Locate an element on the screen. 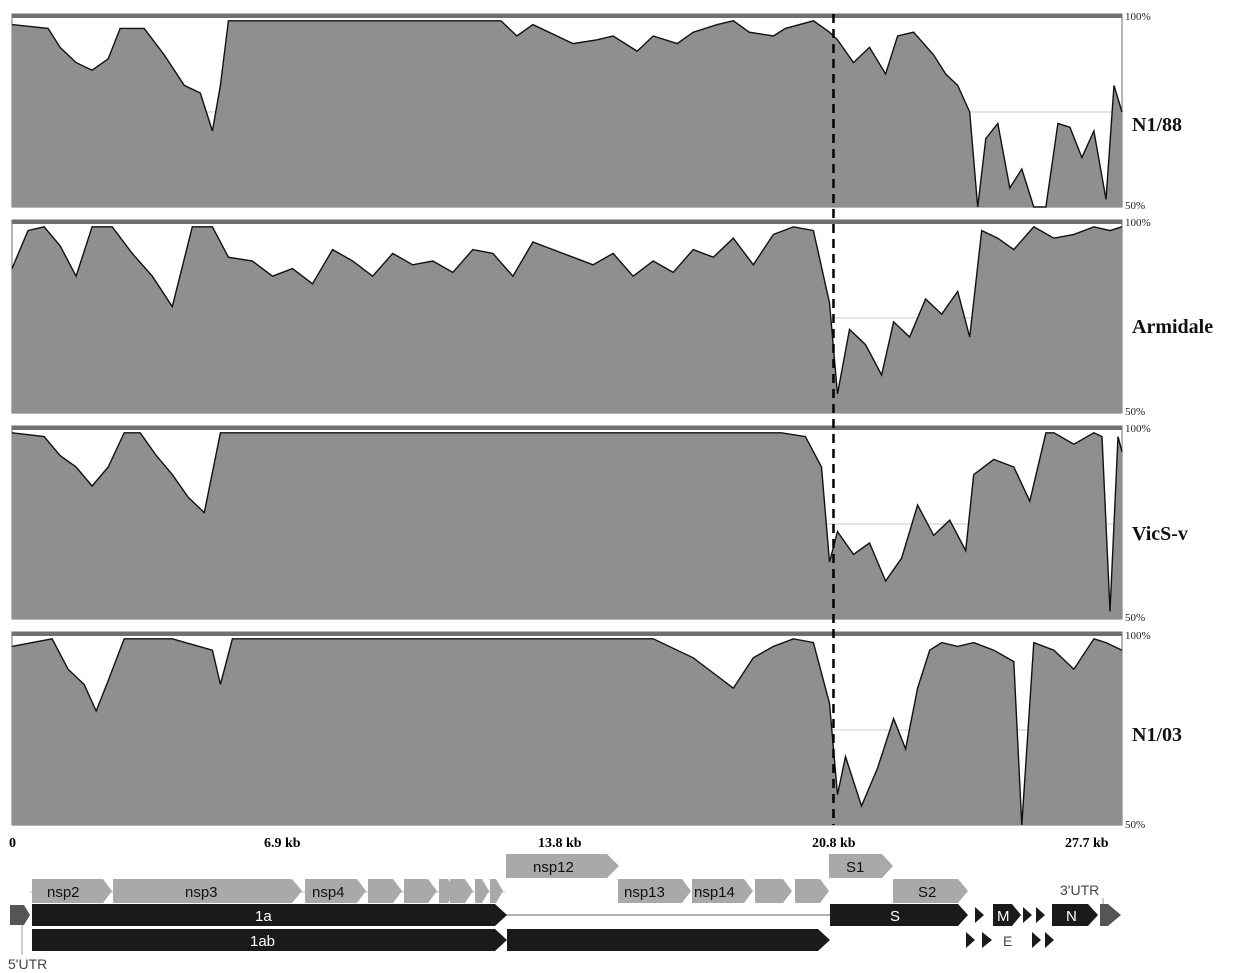 This screenshot has width=1235, height=973. panel-1-pct-bottom: 50% is located at coordinates (1135, 206).